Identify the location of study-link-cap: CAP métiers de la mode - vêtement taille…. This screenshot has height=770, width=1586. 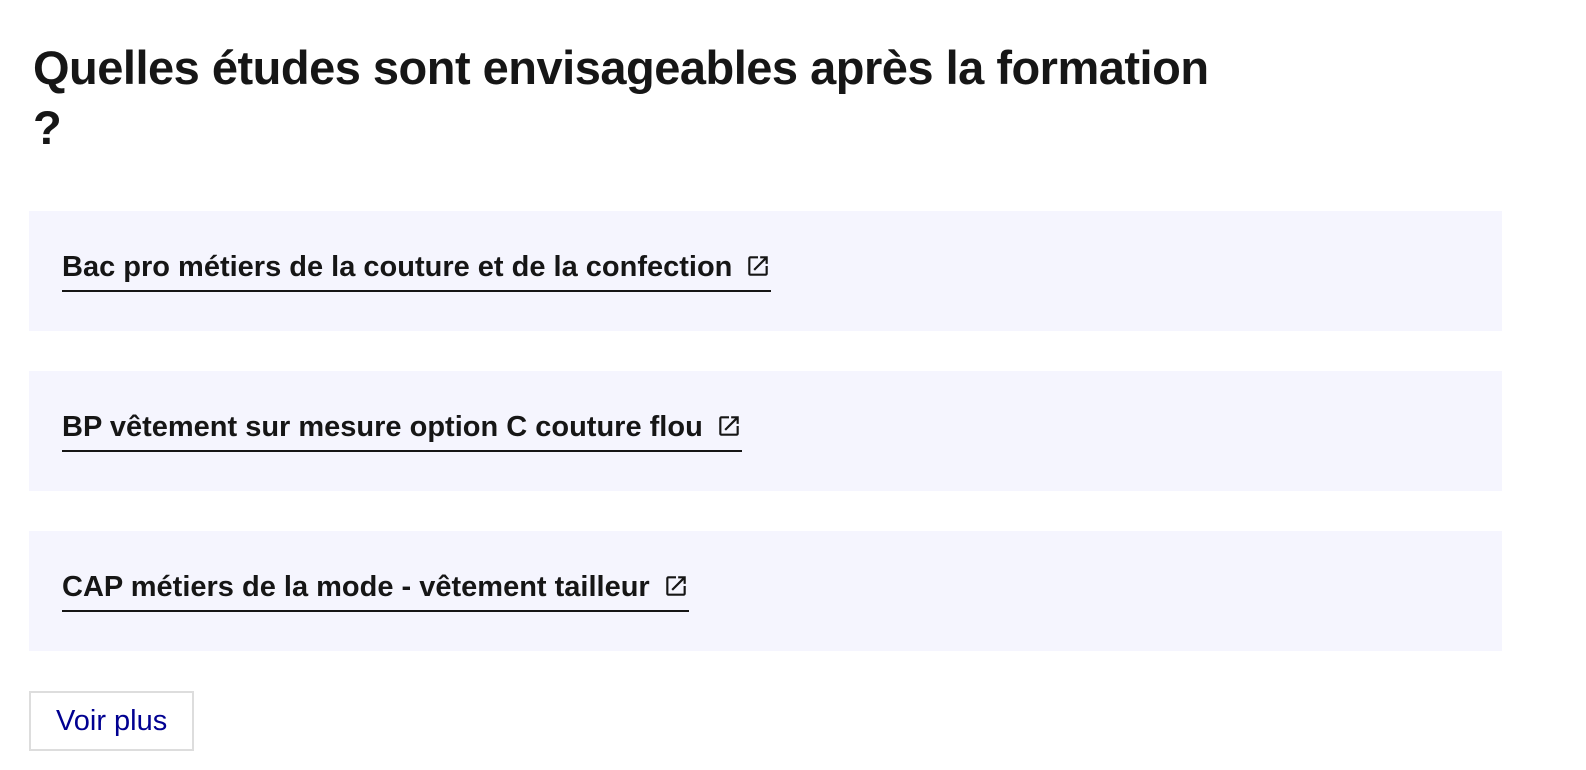
(375, 591).